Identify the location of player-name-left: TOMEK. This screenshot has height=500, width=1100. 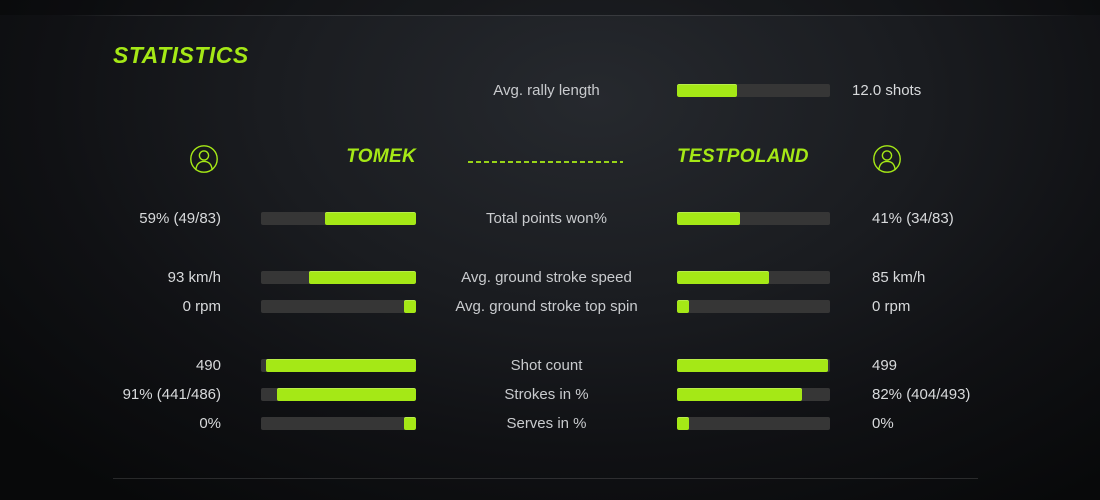
(381, 156).